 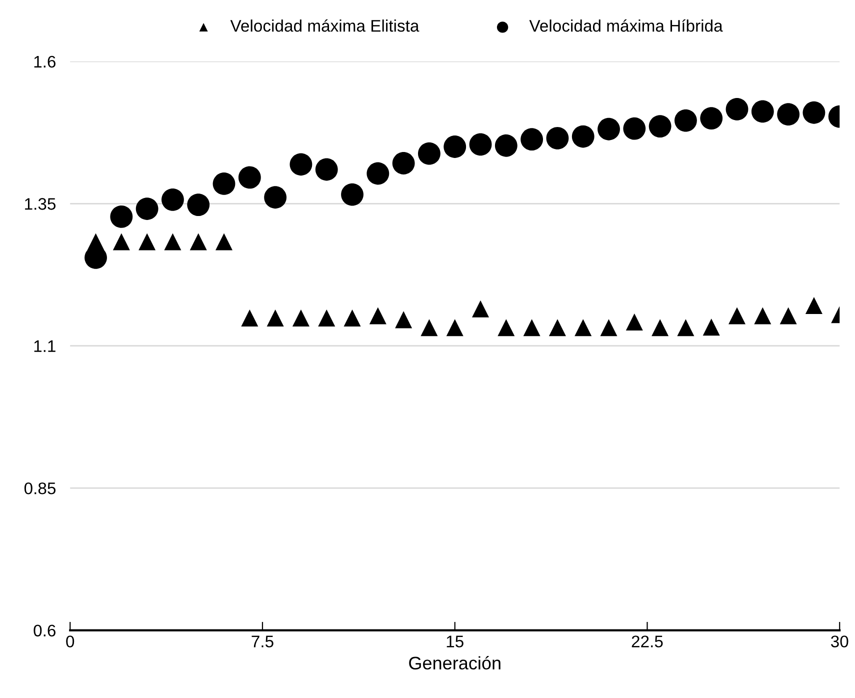 What do you see at coordinates (70, 642) in the screenshot?
I see `x-tick-label: 0` at bounding box center [70, 642].